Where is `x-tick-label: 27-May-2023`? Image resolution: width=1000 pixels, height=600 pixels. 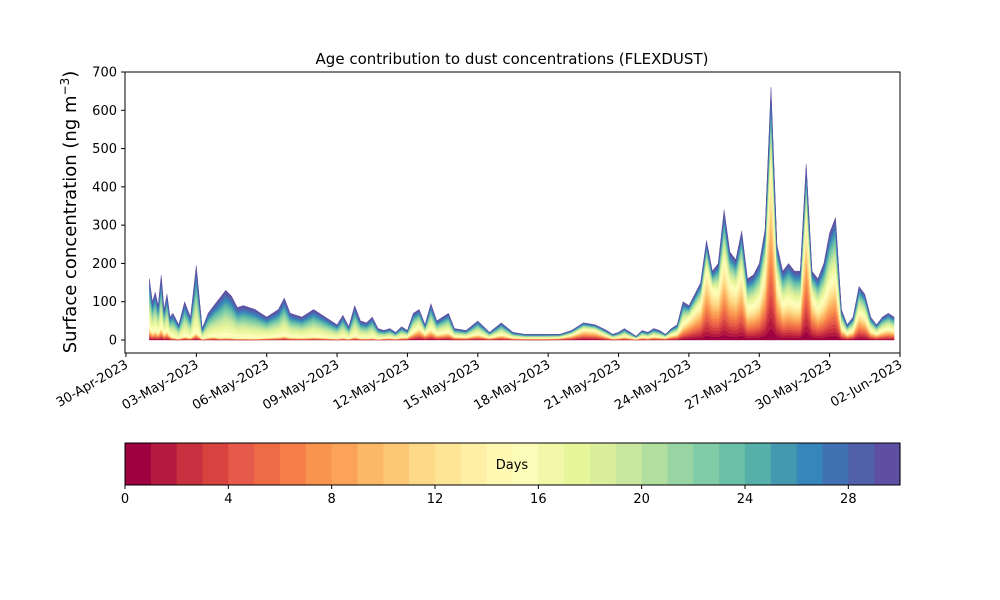 x-tick-label: 27-May-2023 is located at coordinates (724, 385).